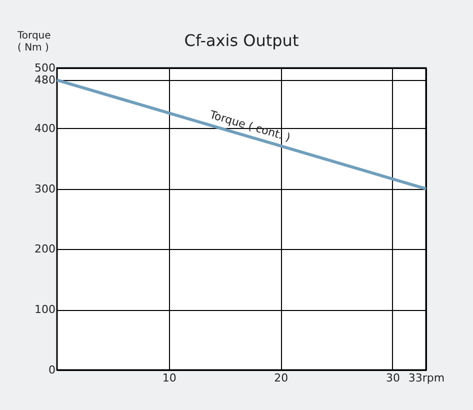 This screenshot has height=410, width=473. Describe the element at coordinates (281, 378) in the screenshot. I see `x-tick-label: 20` at that location.